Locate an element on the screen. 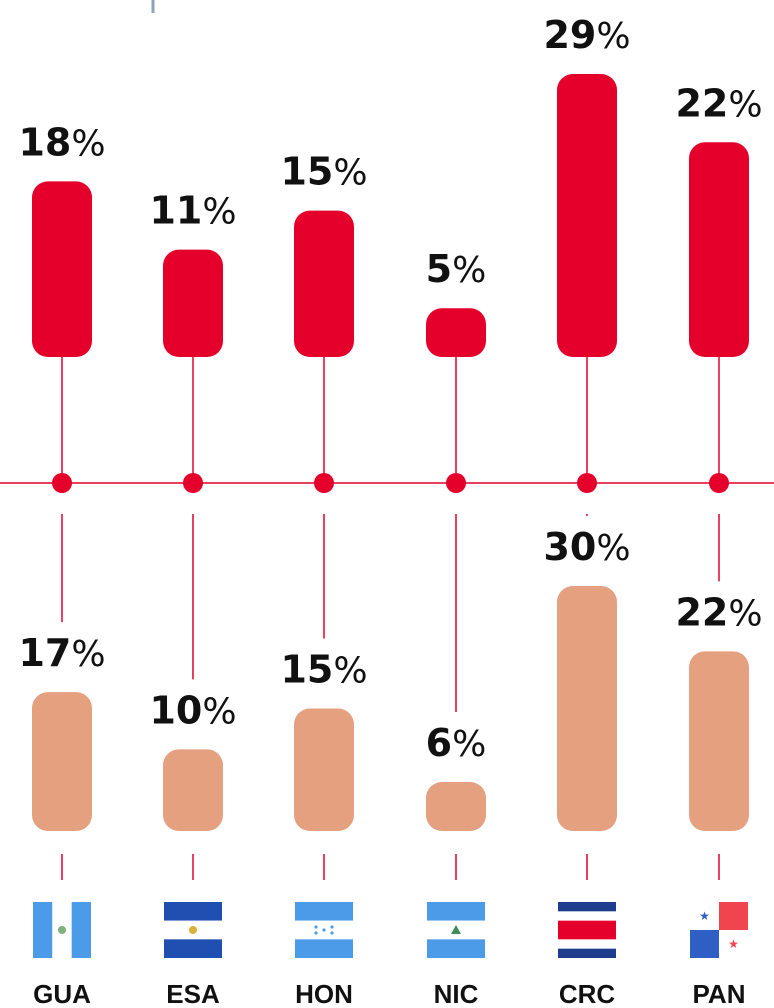  bar-bottom-esa is located at coordinates (193, 790).